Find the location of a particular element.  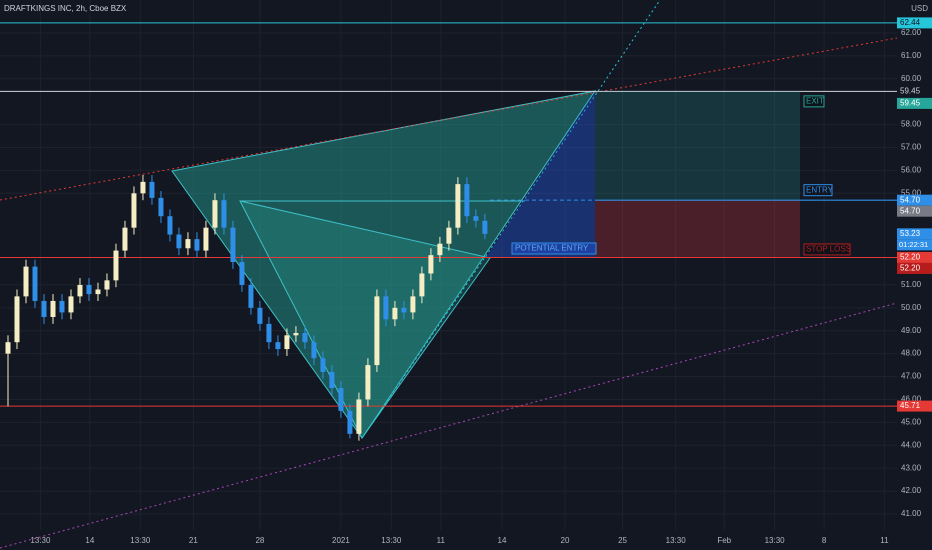

y-tick-label: 47.00 is located at coordinates (911, 376).